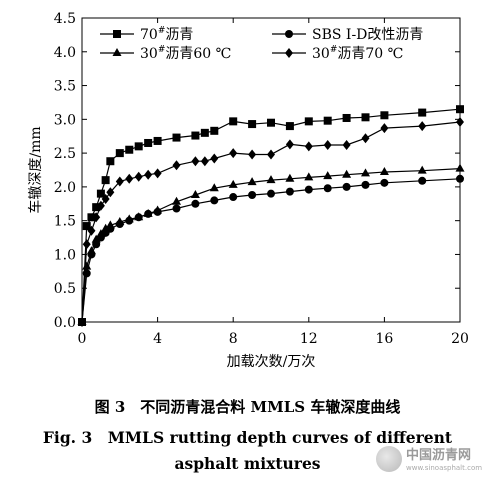 The height and width of the screenshot is (489, 495). I want to click on x-tick-label: 12, so click(309, 339).